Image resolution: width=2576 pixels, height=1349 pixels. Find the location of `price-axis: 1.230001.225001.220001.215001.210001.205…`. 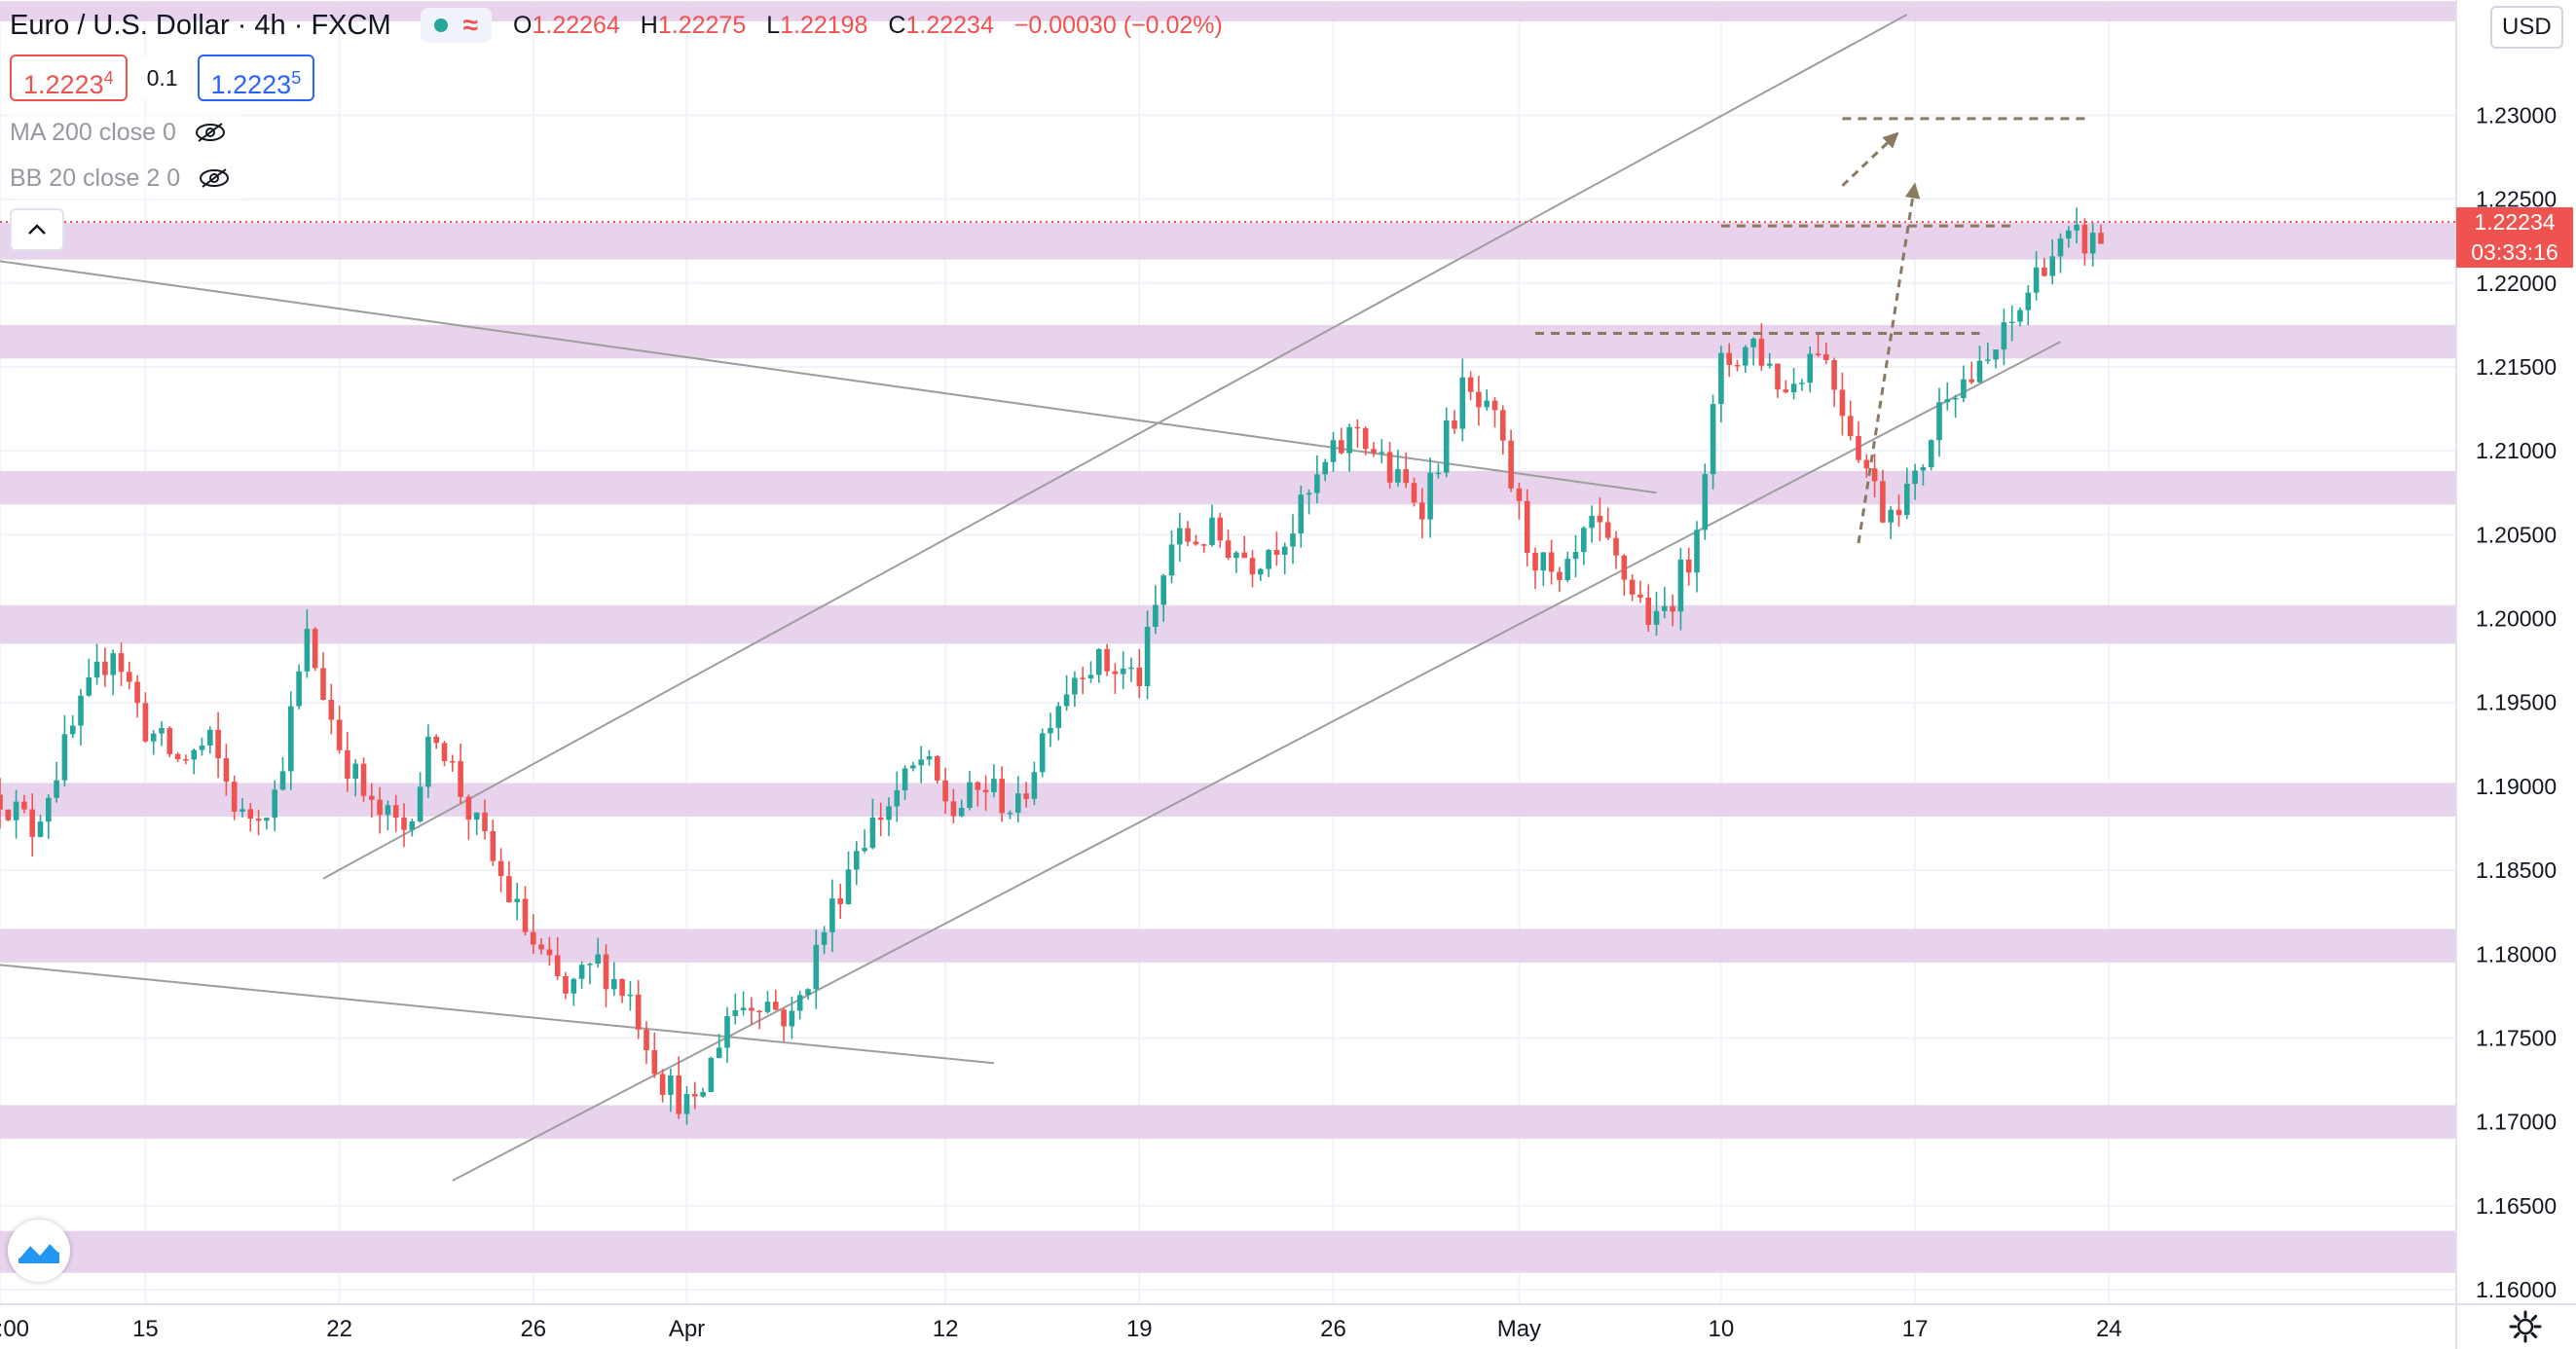

price-axis: 1.230001.225001.220001.215001.210001.205… is located at coordinates (2516, 702).